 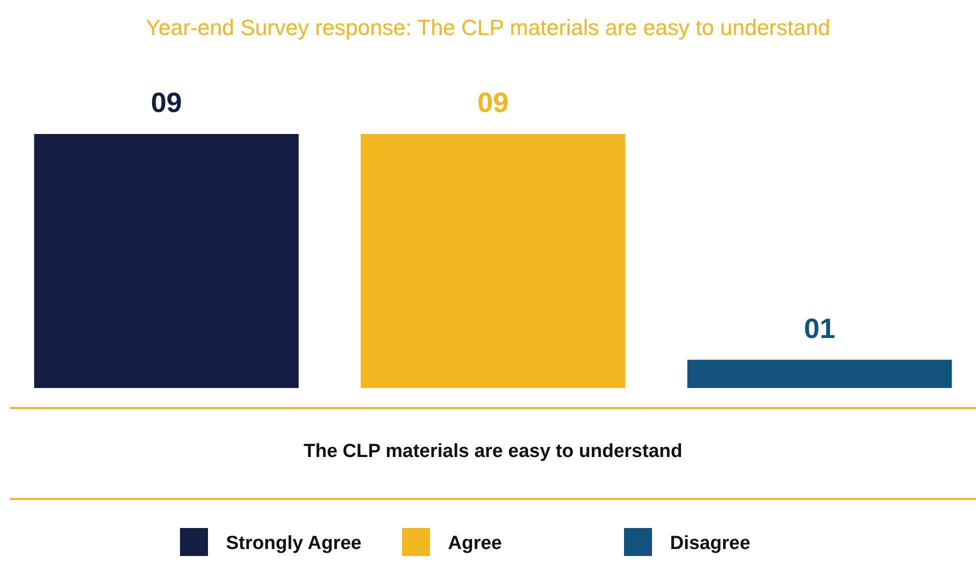 What do you see at coordinates (820, 328) in the screenshot?
I see `data-label: 01` at bounding box center [820, 328].